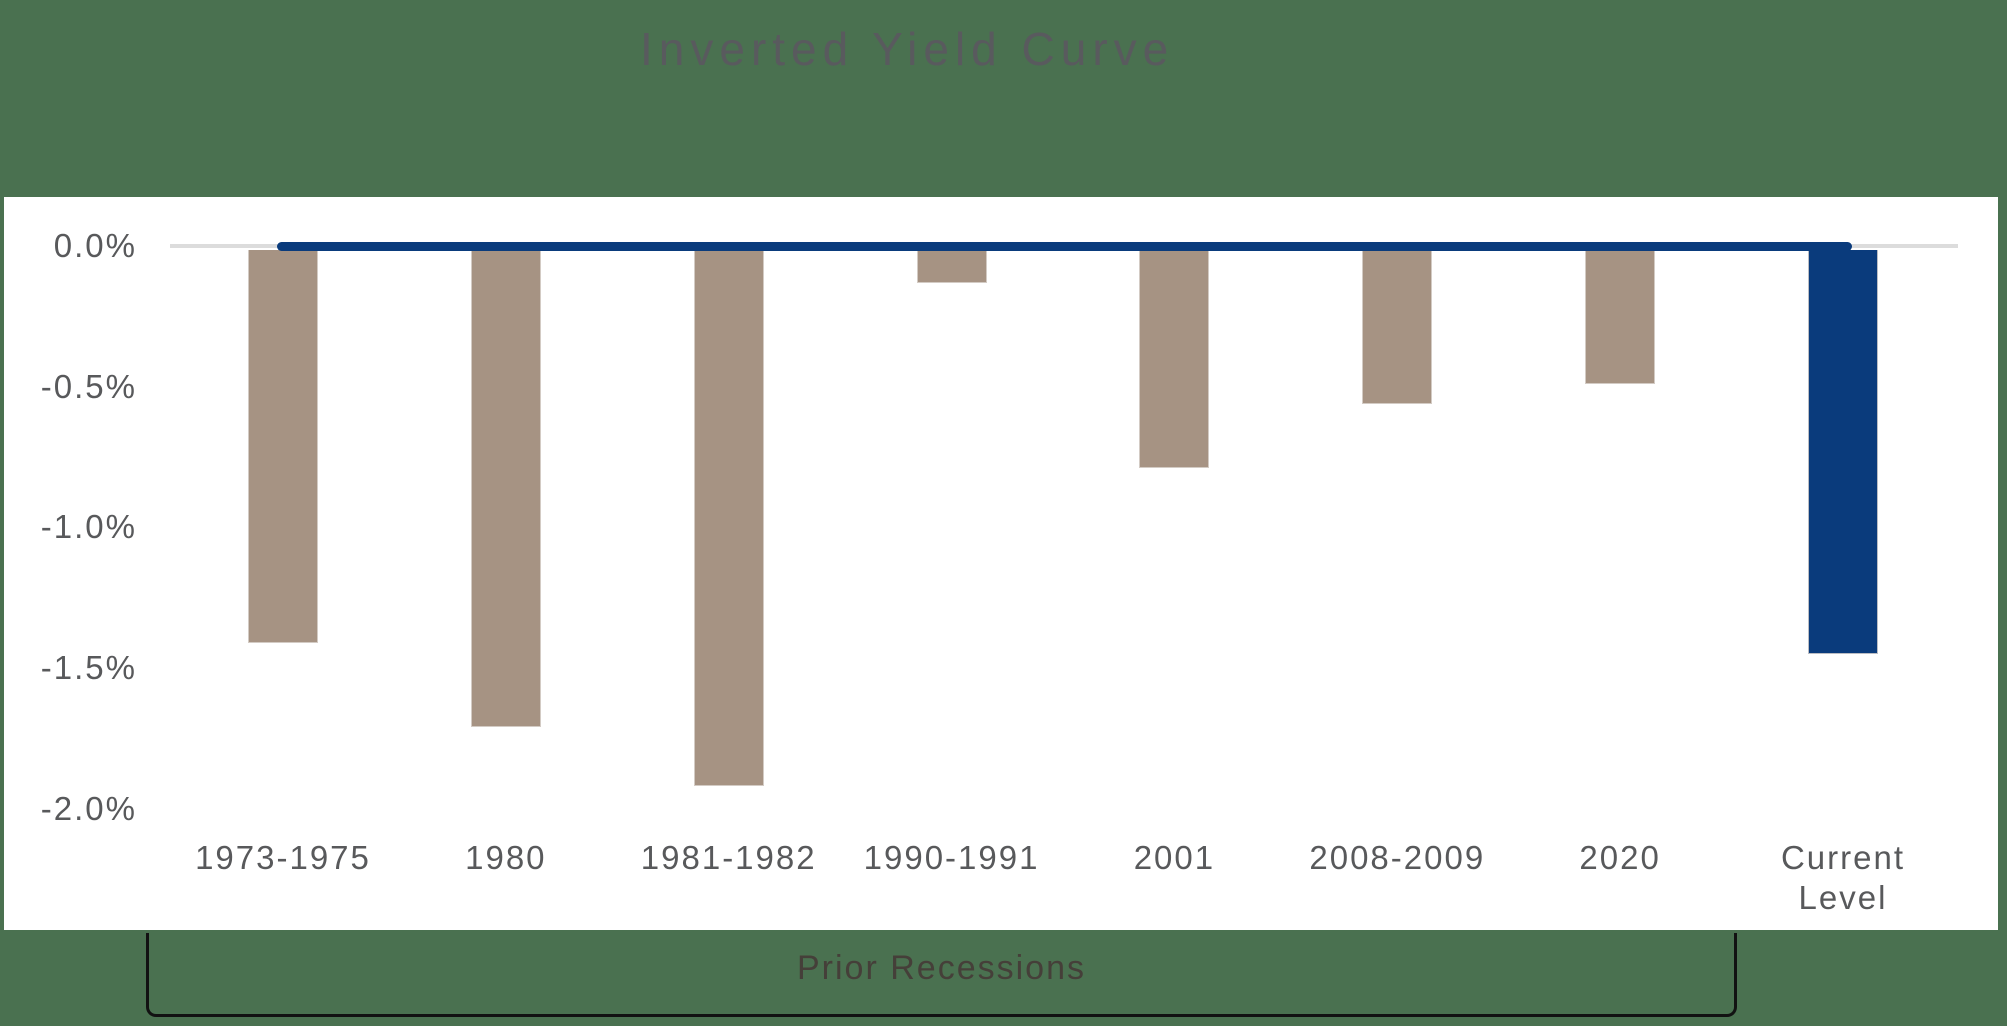  What do you see at coordinates (951, 266) in the screenshot?
I see `bar-1990-1991` at bounding box center [951, 266].